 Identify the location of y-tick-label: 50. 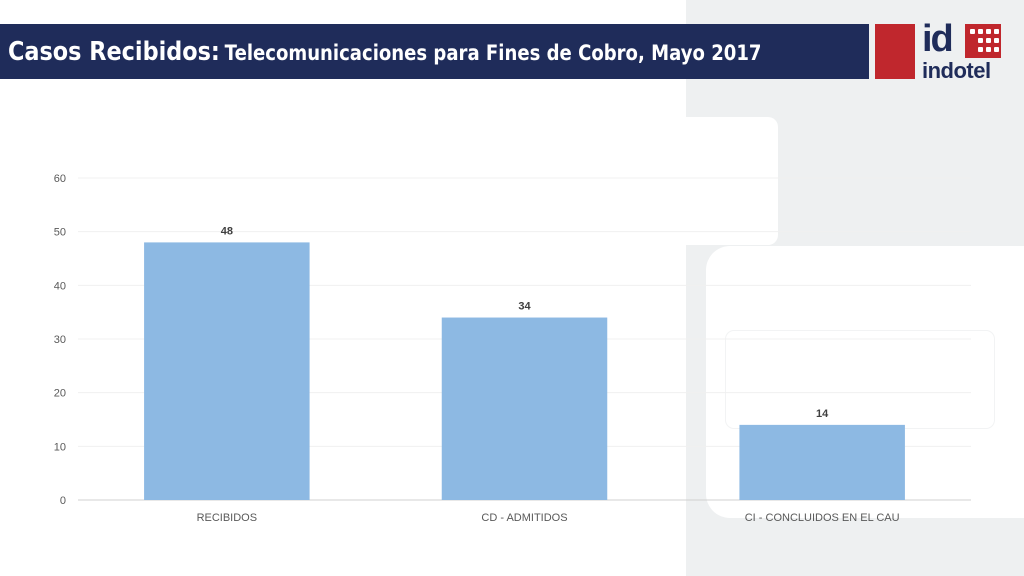
(60, 233).